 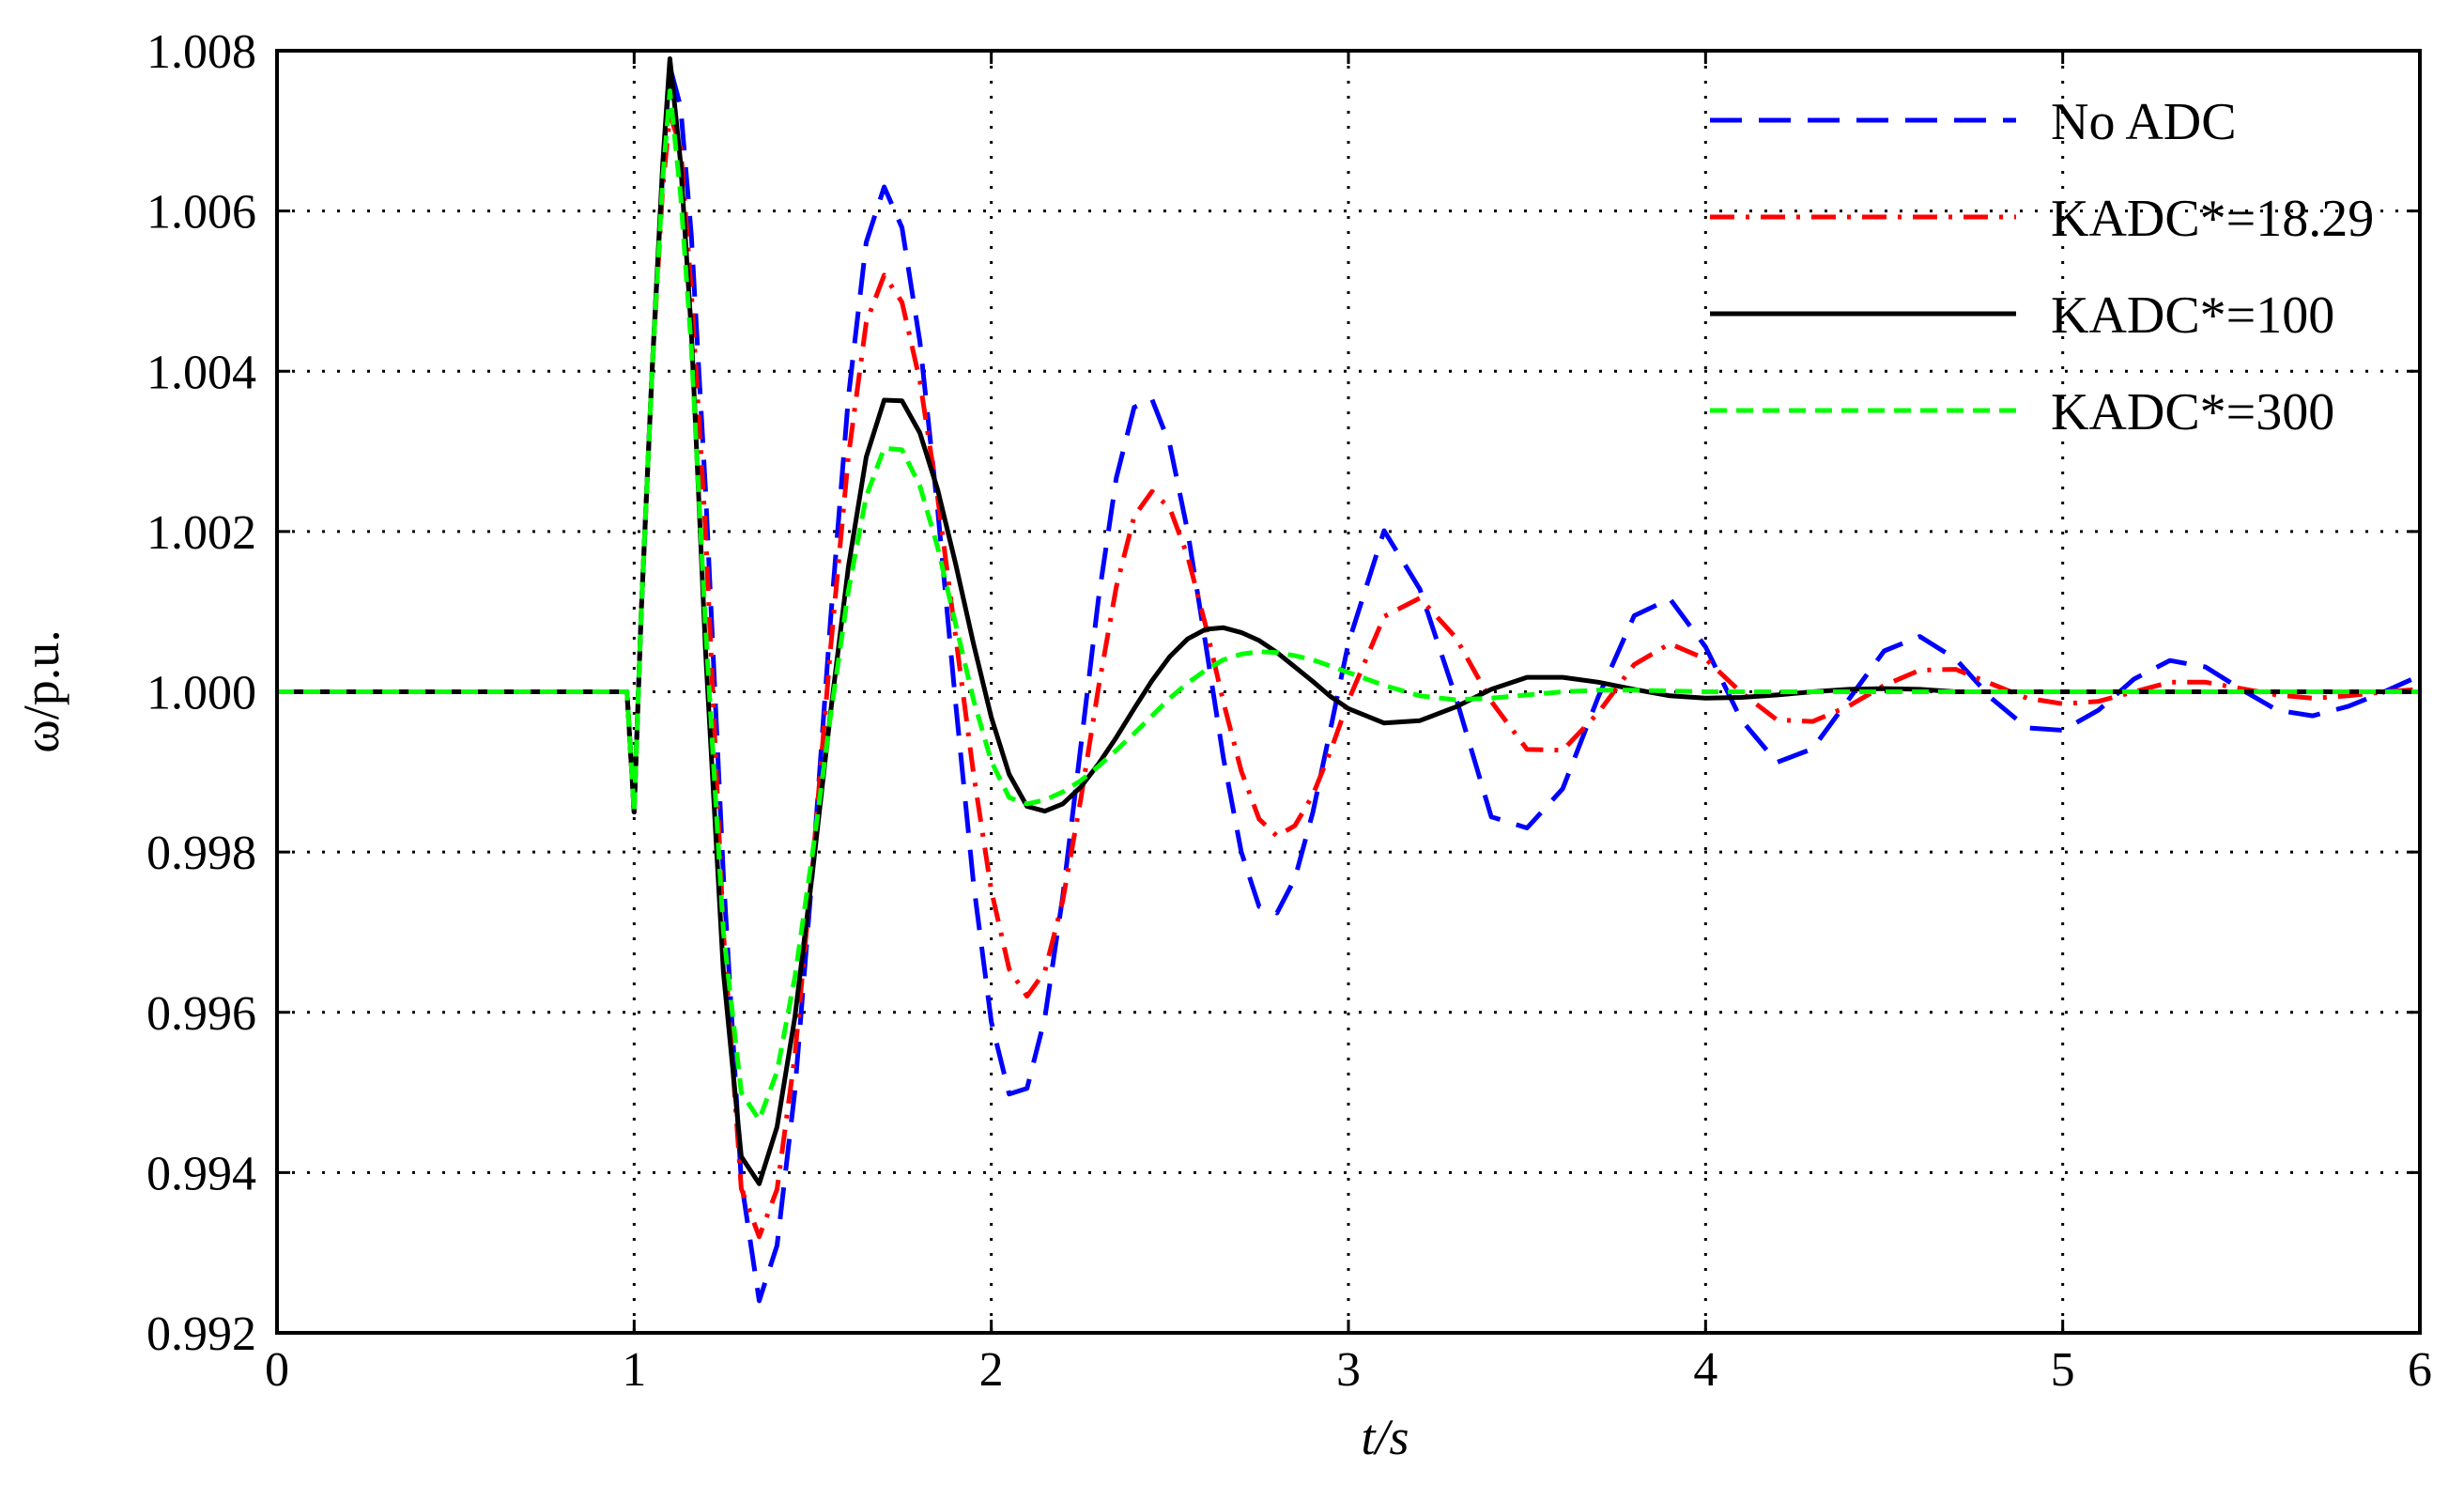 I want to click on y-tick-label: 1.000, so click(x=201, y=693).